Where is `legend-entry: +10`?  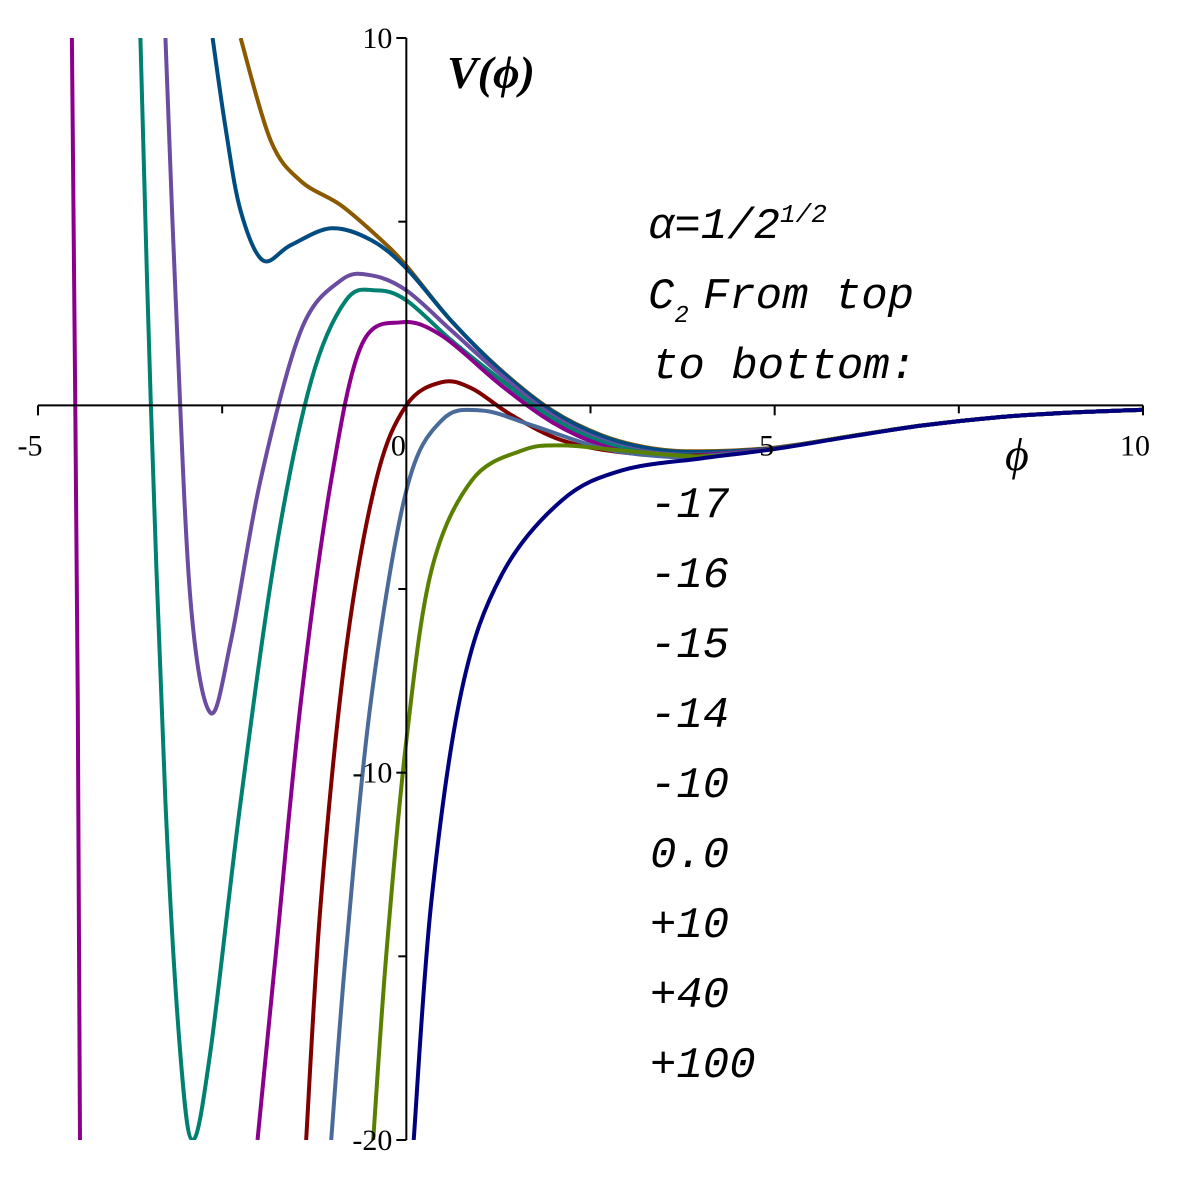
legend-entry: +10 is located at coordinates (689, 926).